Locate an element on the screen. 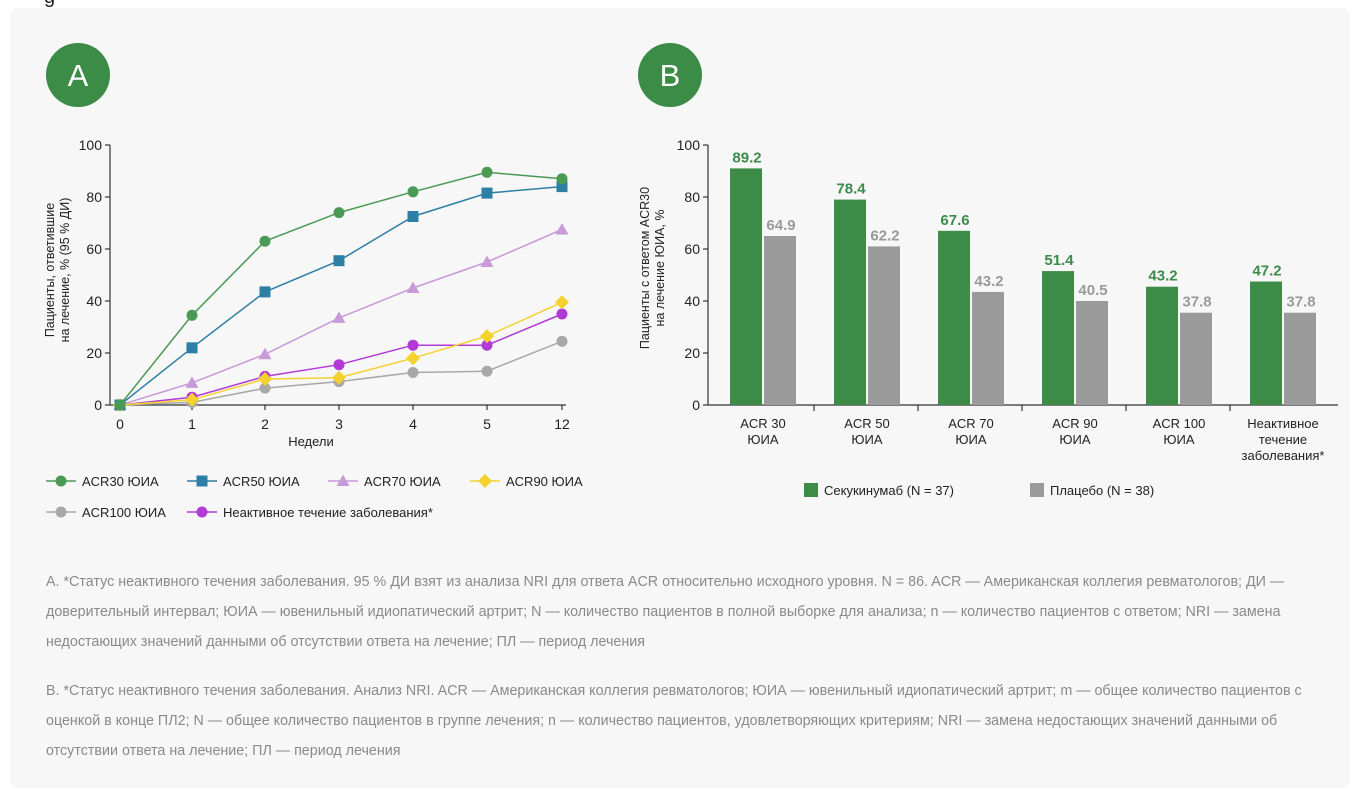 The width and height of the screenshot is (1360, 789). clipped-heading-fragment: g is located at coordinates (680, 4).